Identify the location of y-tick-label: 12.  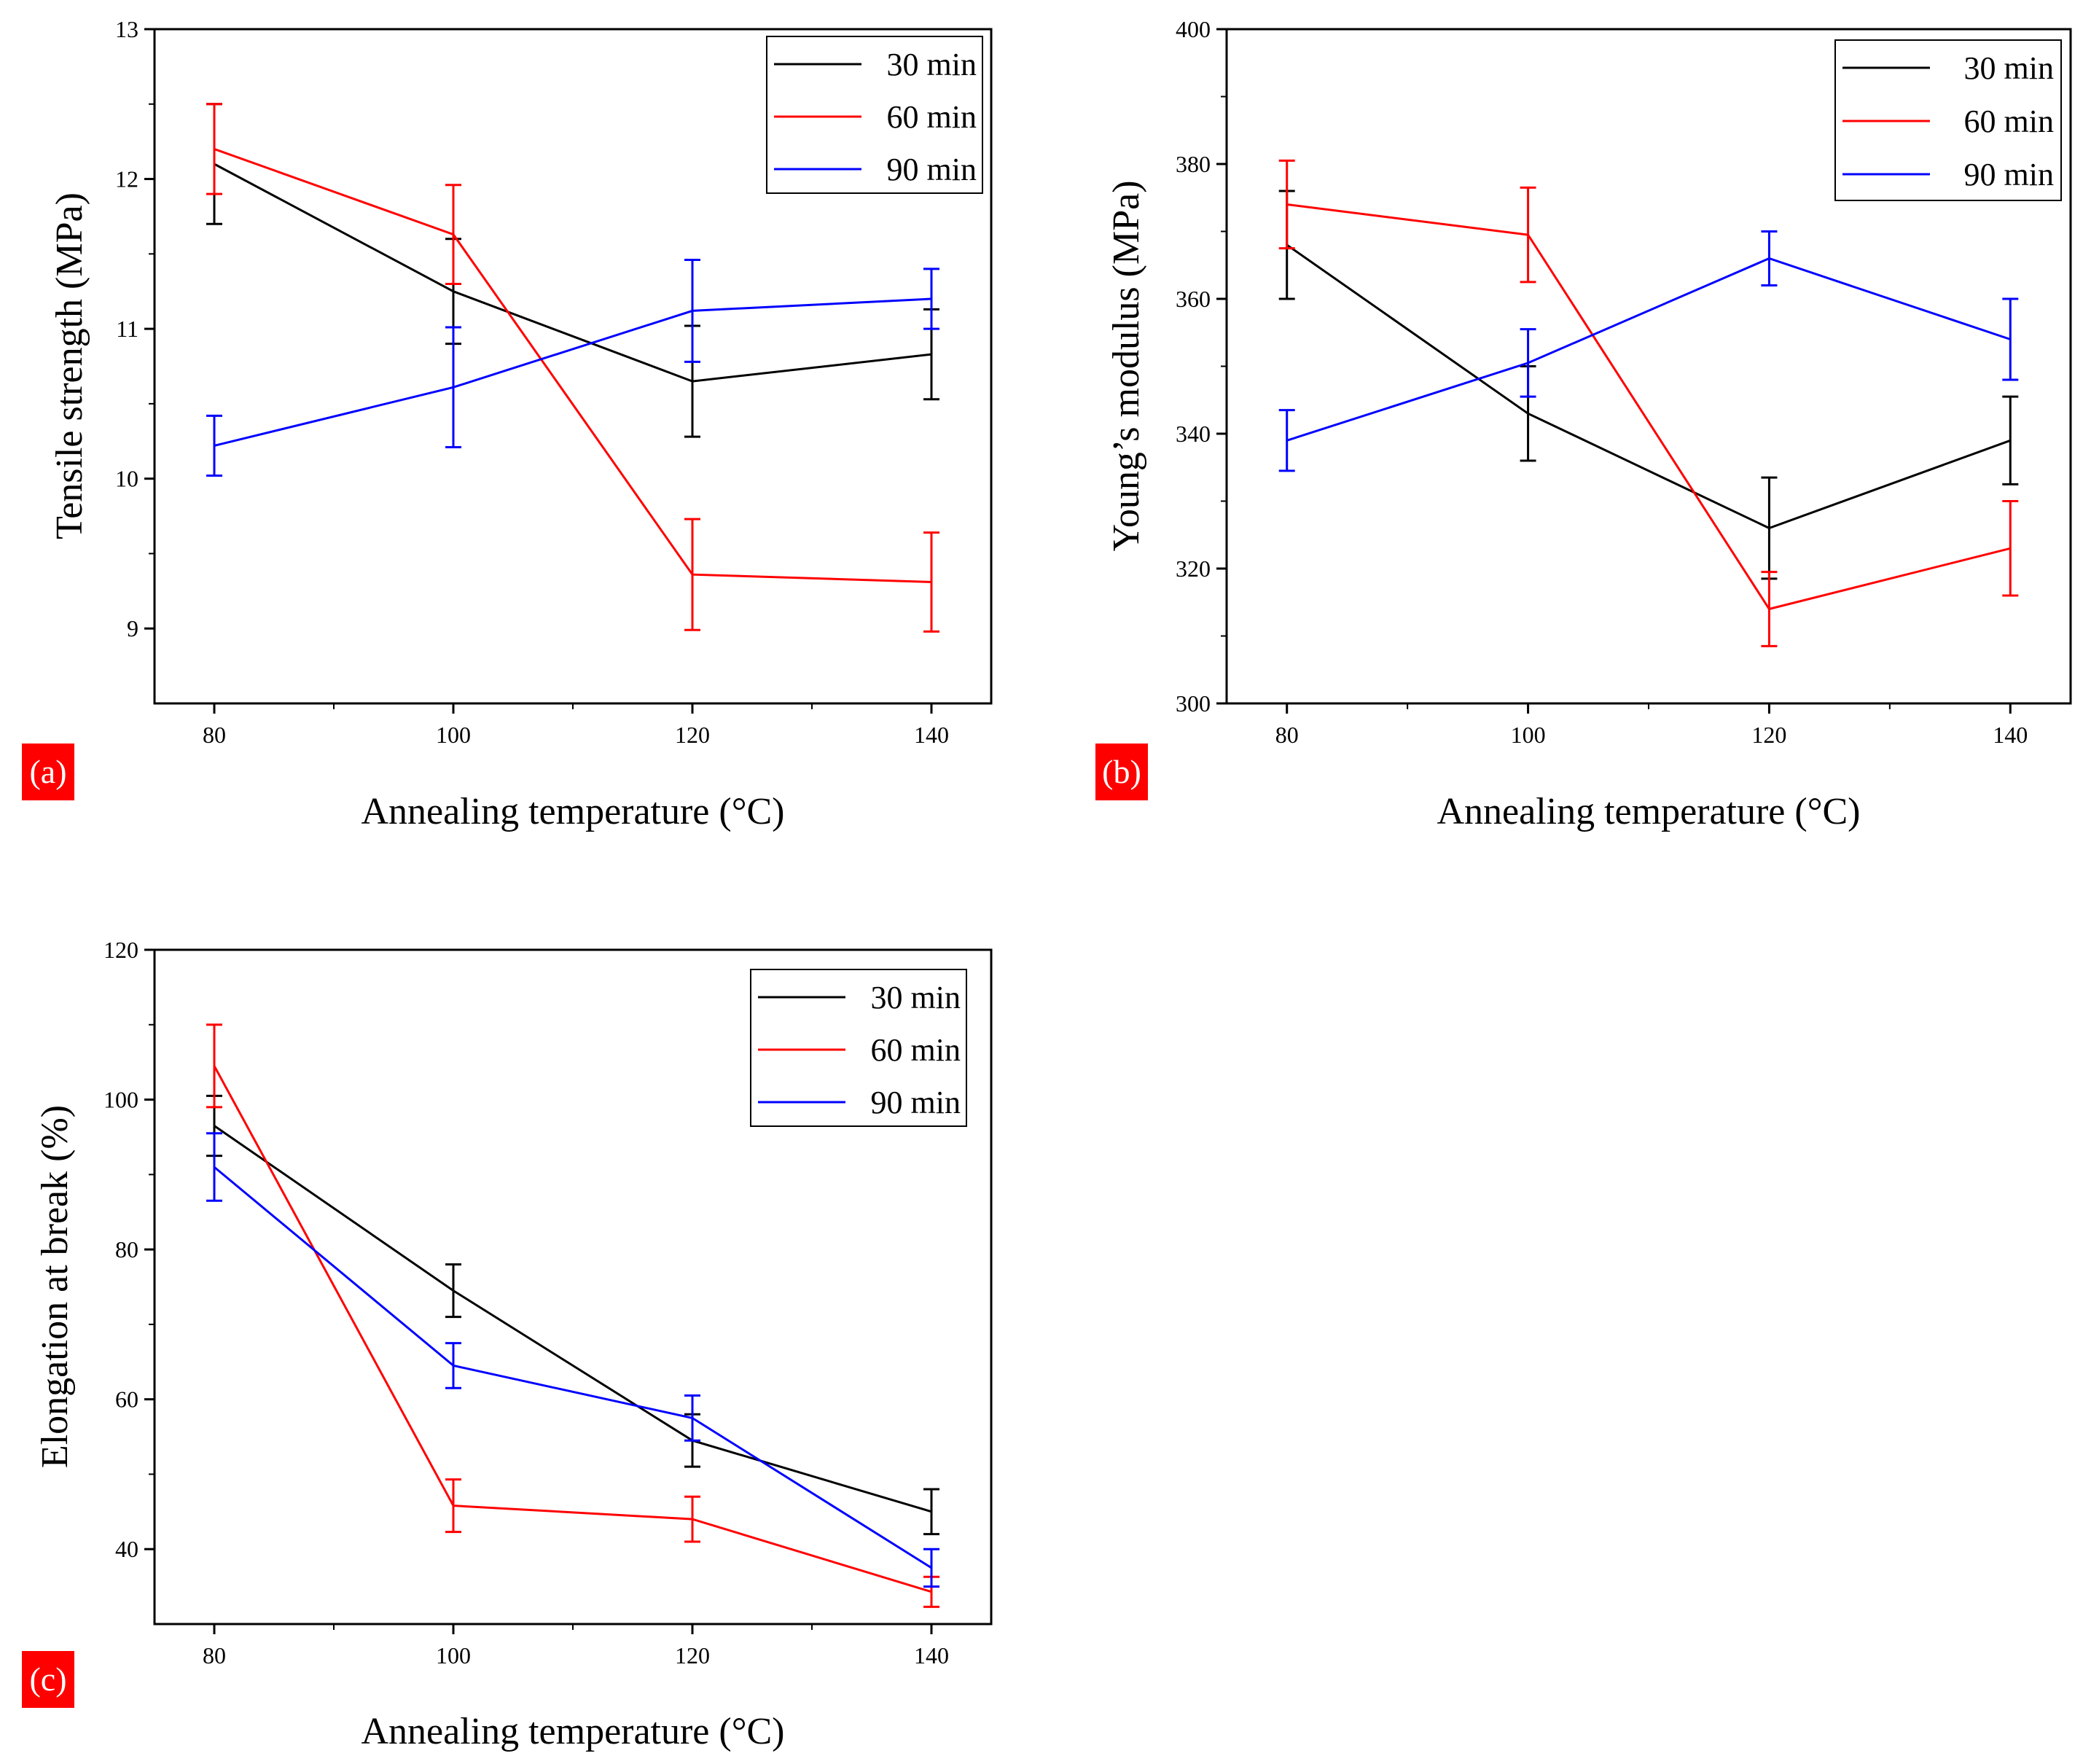
(126, 179).